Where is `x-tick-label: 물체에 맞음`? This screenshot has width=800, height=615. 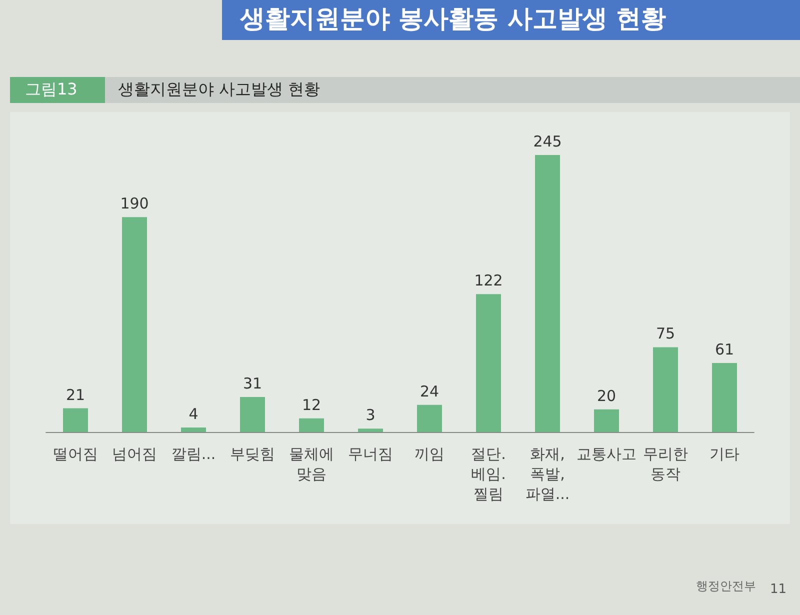 x-tick-label: 물체에 맞음 is located at coordinates (311, 464).